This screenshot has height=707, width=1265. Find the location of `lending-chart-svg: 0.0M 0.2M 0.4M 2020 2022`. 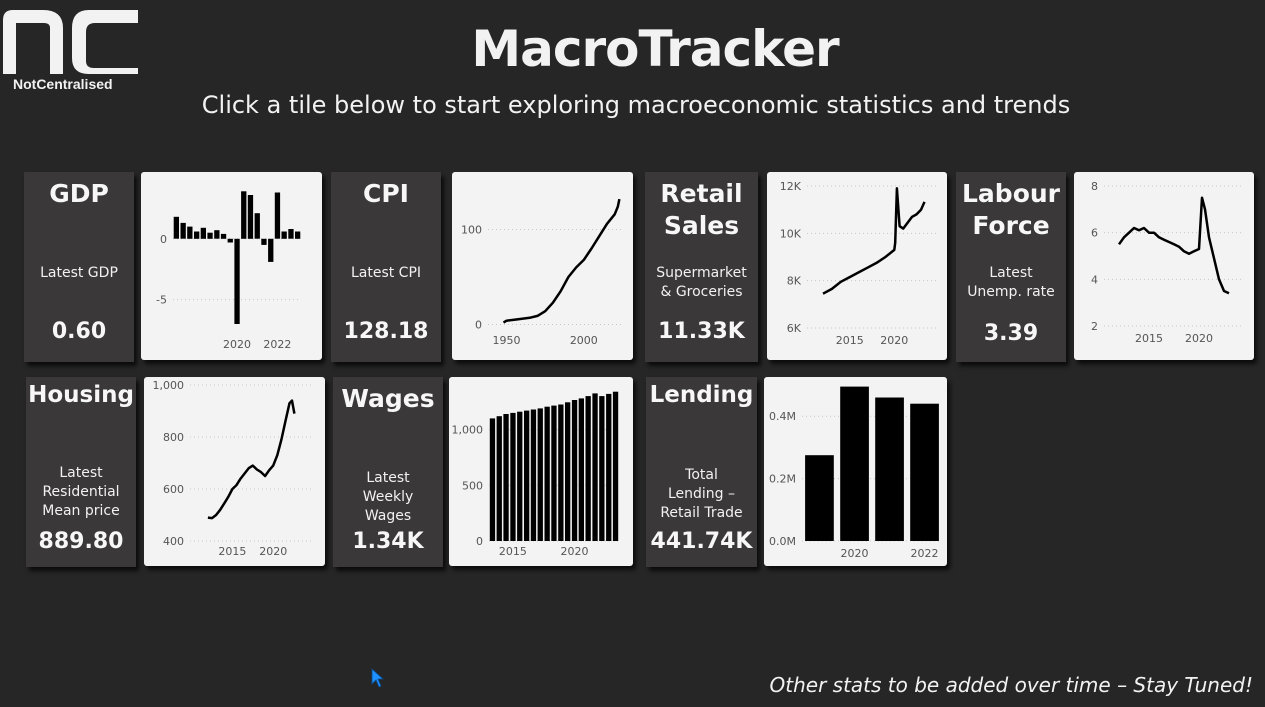

lending-chart-svg: 0.0M 0.2M 0.4M 2020 2022 is located at coordinates (855, 473).